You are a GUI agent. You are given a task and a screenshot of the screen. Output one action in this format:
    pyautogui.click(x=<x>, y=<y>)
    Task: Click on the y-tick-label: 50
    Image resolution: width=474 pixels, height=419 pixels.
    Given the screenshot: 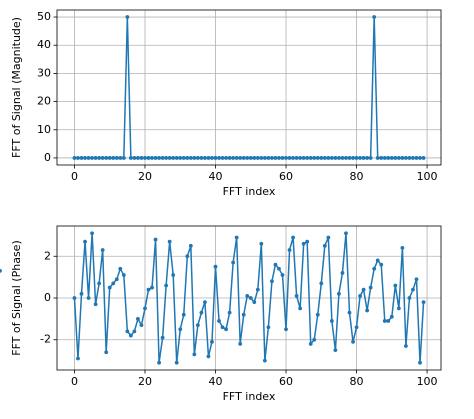 What is the action you would take?
    pyautogui.click(x=44, y=16)
    